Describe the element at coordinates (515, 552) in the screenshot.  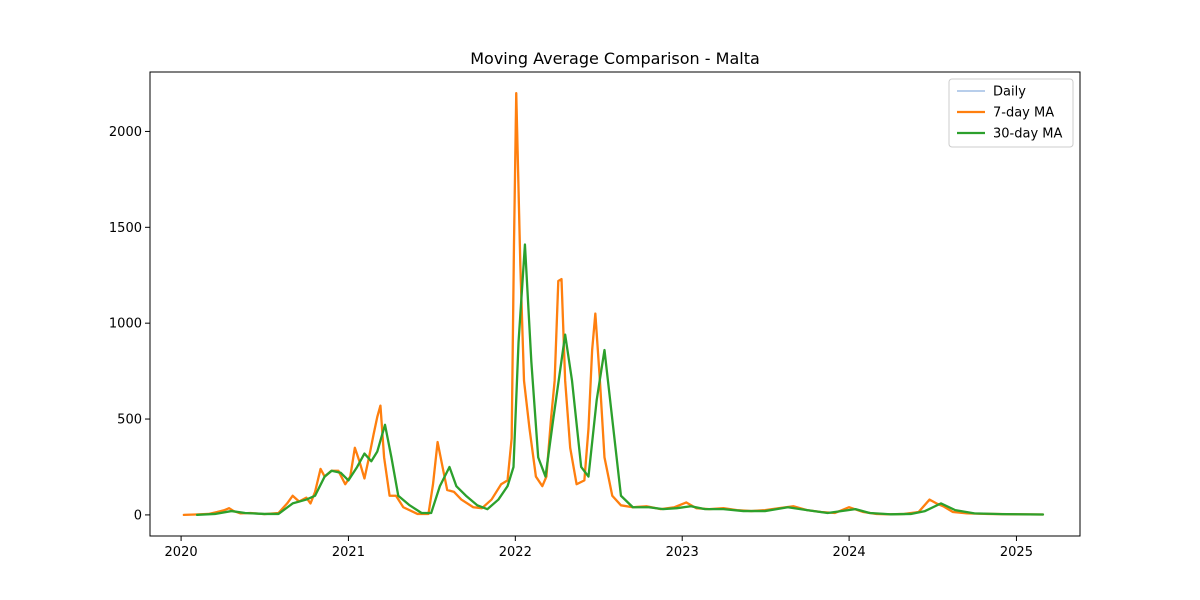
I see `x-tick-label: 2022` at that location.